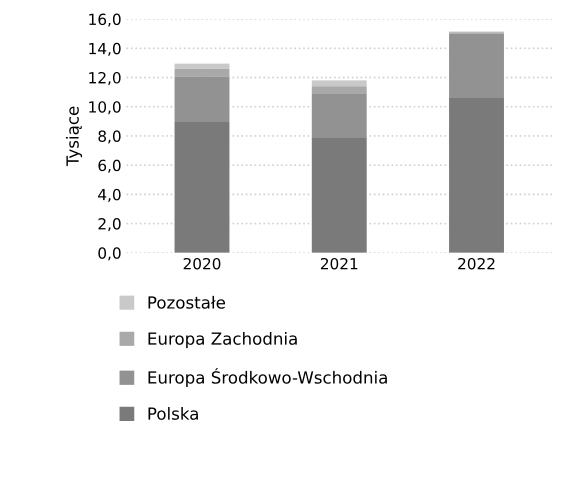 Image resolution: width=575 pixels, height=477 pixels. Describe the element at coordinates (476, 264) in the screenshot. I see `x-tick-label: 2022` at that location.